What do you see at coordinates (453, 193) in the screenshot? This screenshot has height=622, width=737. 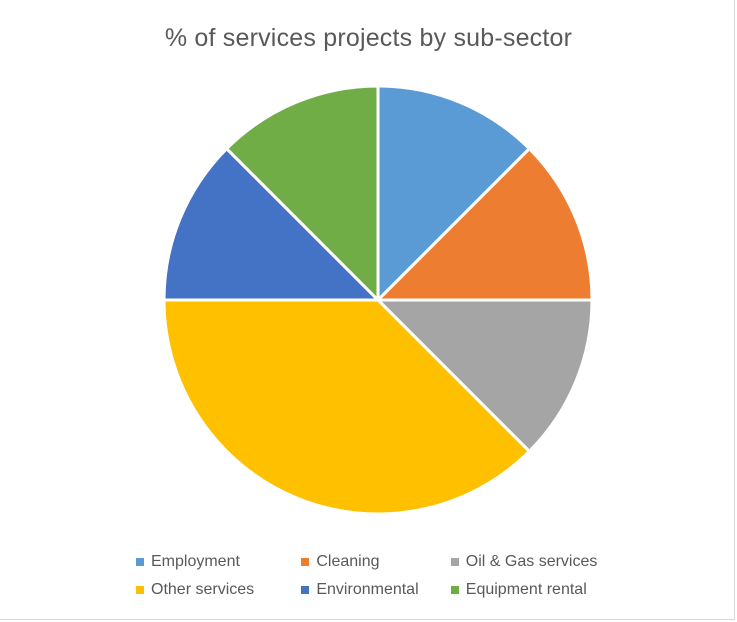 I see `pie-slice-employment` at bounding box center [453, 193].